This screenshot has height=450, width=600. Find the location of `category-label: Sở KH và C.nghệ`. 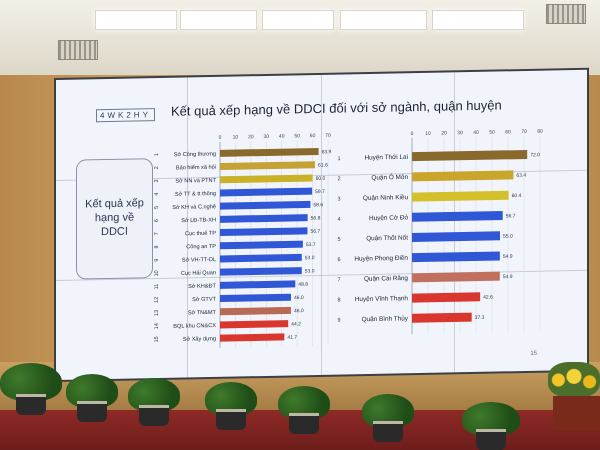

category-label: Sở KH và C.nghệ is located at coordinates (194, 207).